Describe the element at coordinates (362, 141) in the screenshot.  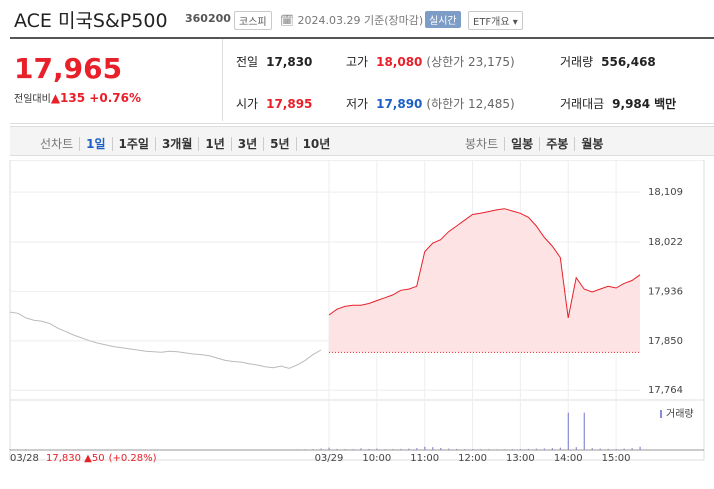
I see `tab-bar` at that location.